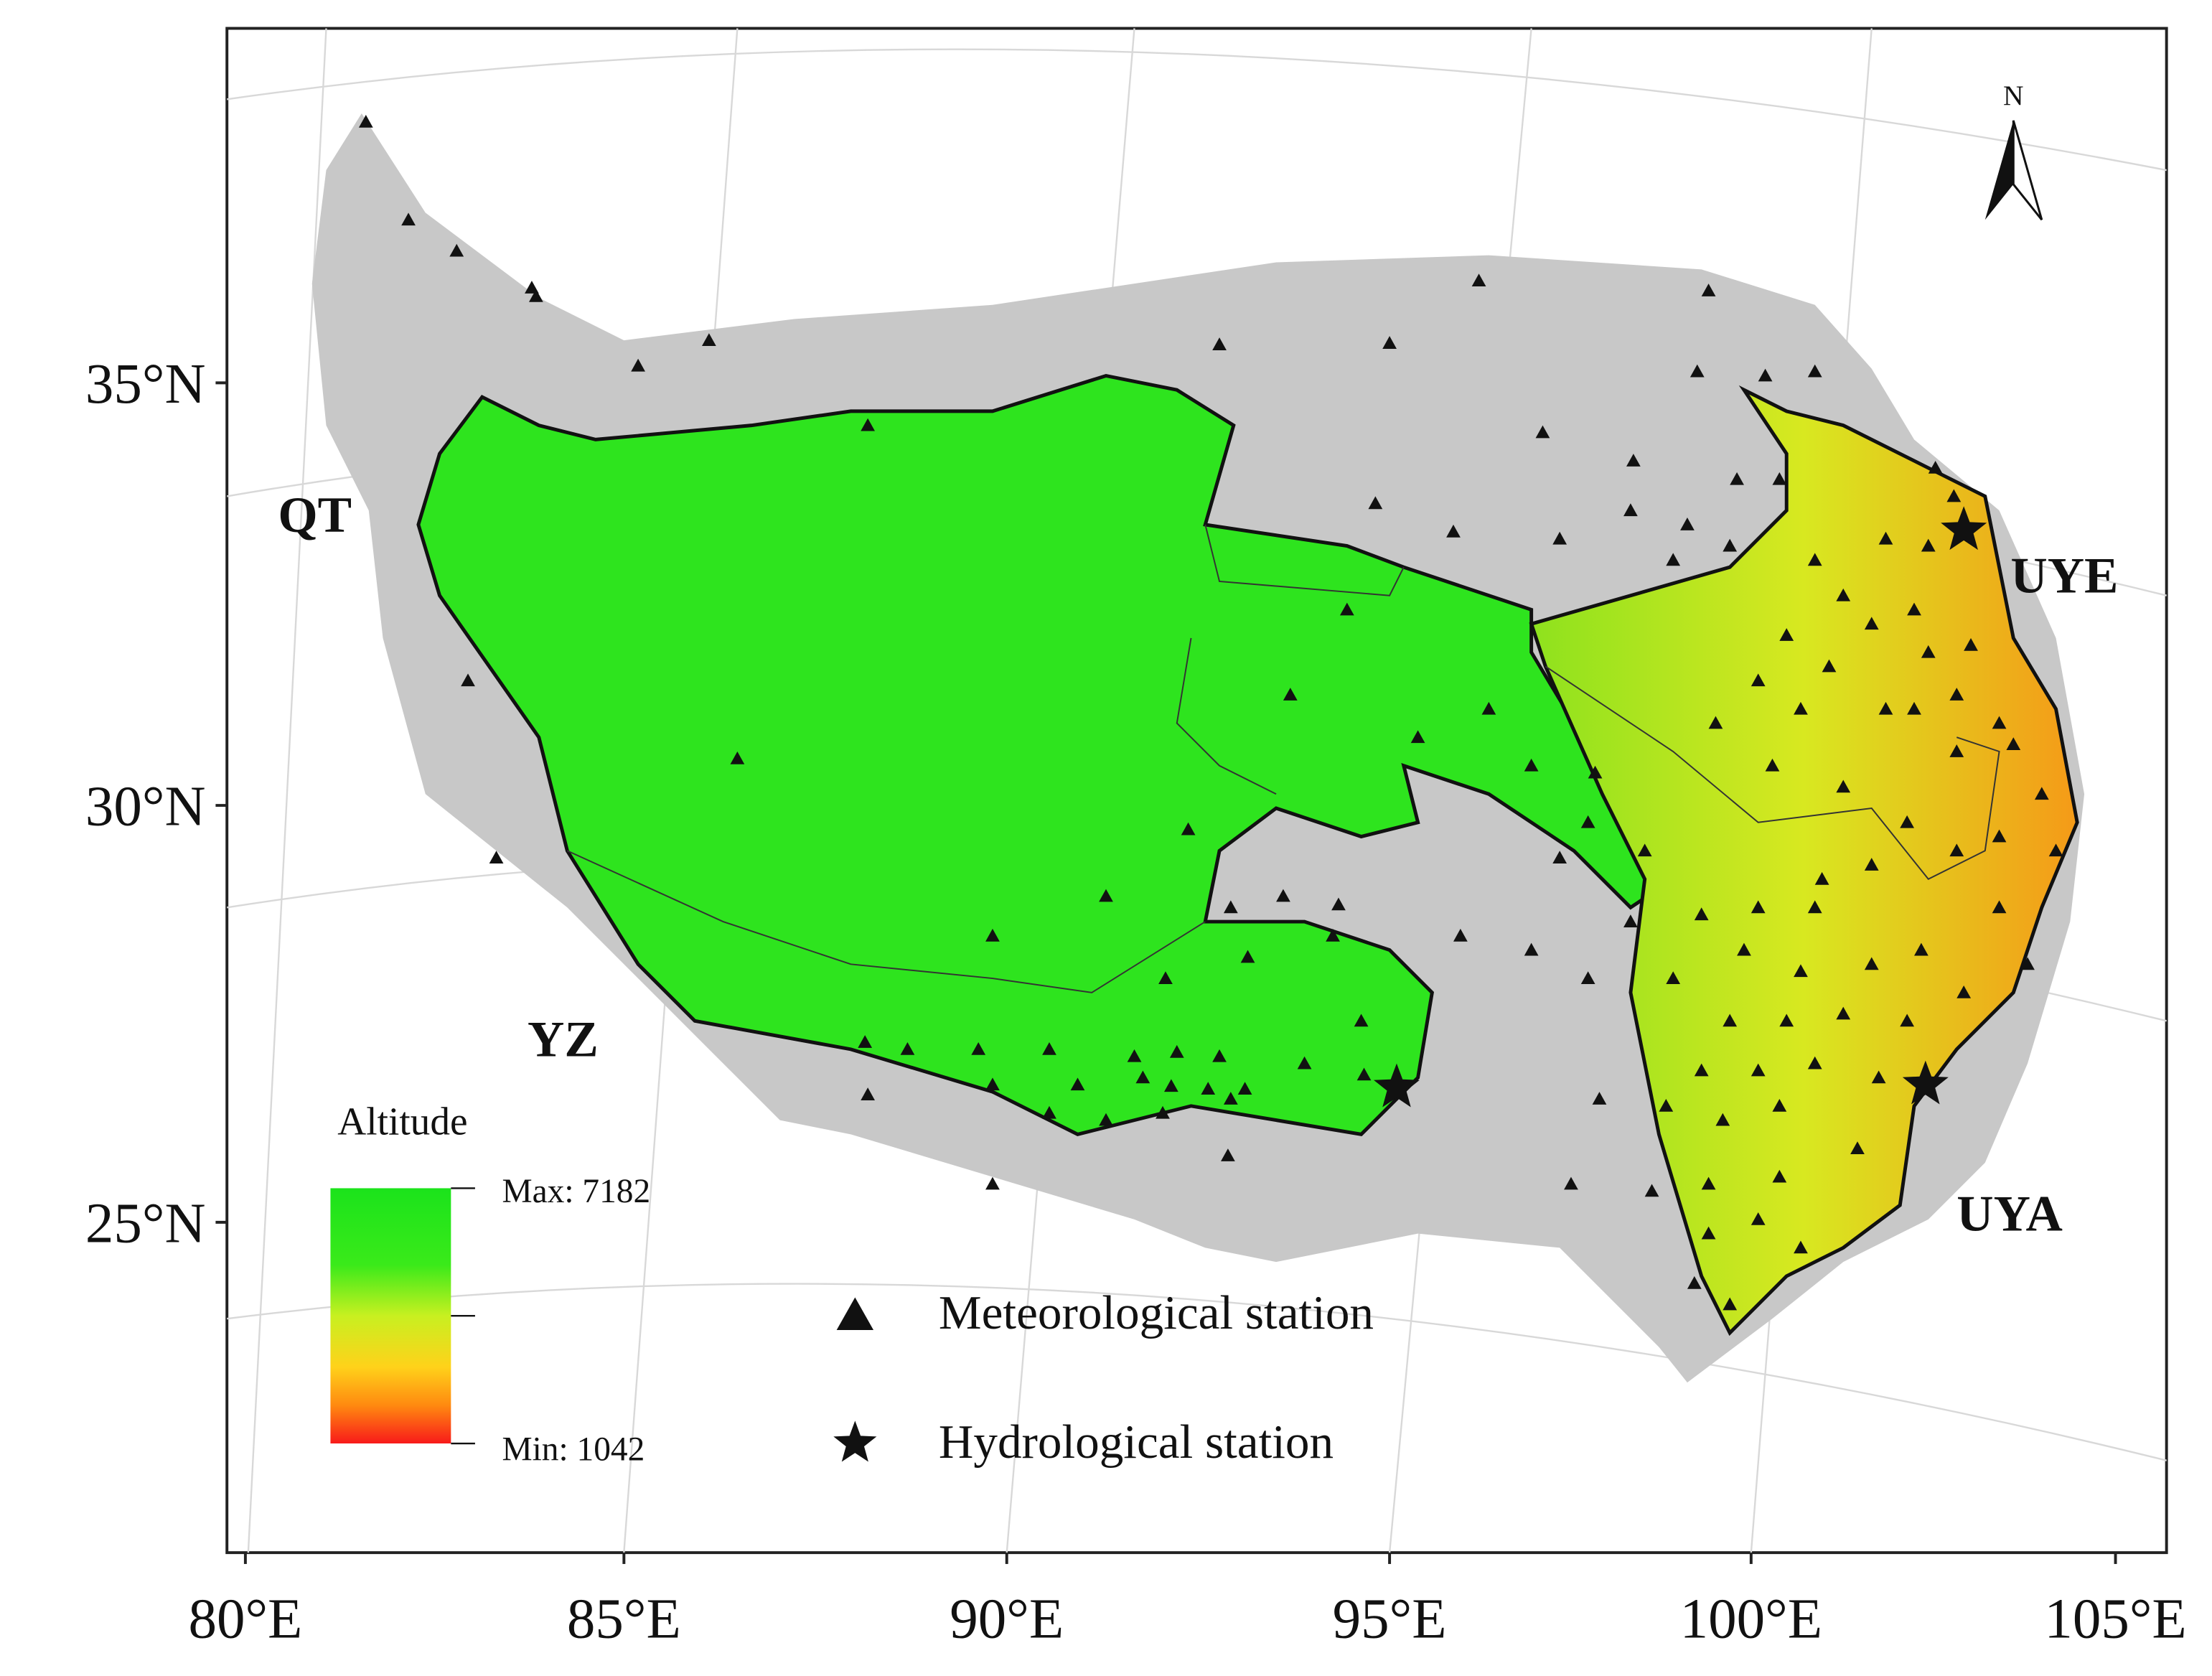 Image resolution: width=2212 pixels, height=1676 pixels. What do you see at coordinates (576, 1192) in the screenshot?
I see `legend-max: Max: 7182` at bounding box center [576, 1192].